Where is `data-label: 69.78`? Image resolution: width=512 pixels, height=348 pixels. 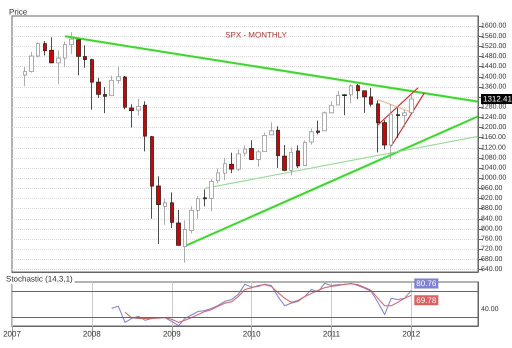
data-label: 69.78 is located at coordinates (426, 300).